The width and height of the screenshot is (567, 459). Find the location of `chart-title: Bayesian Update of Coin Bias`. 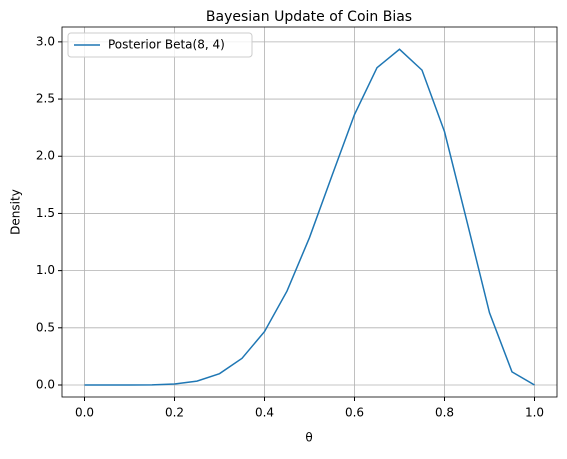

chart-title: Bayesian Update of Coin Bias is located at coordinates (309, 17).